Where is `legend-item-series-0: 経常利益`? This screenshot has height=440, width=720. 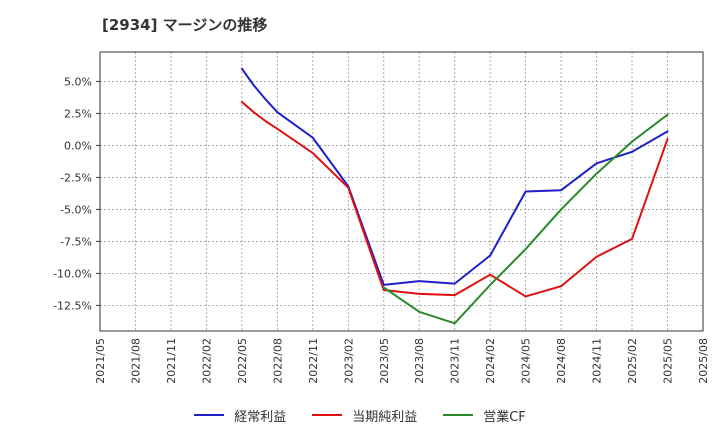
legend-item-series-0: 経常利益 is located at coordinates (240, 415).